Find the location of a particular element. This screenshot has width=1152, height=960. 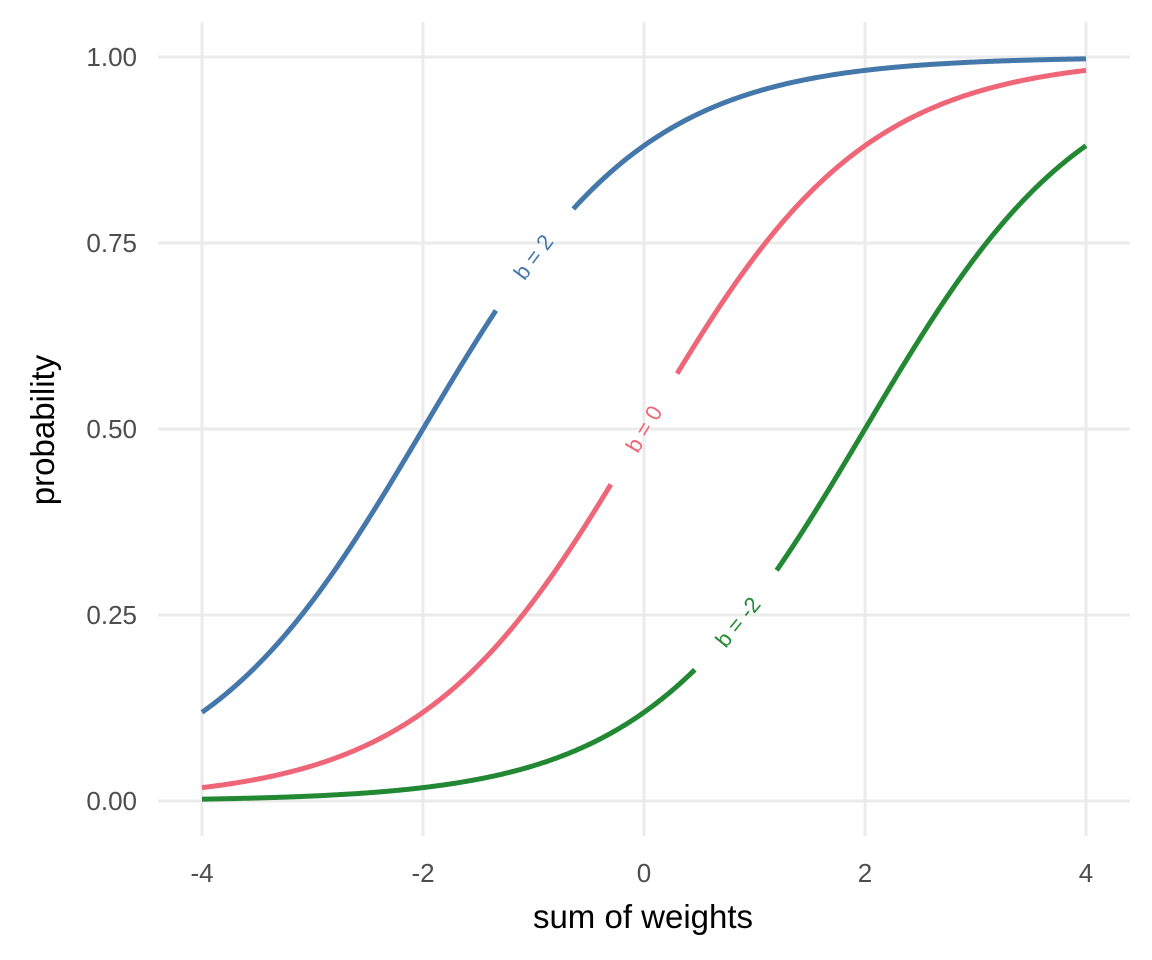

y-tick-labels: 0.00 0.25 0.50 0.75 1.00 is located at coordinates (111, 429).